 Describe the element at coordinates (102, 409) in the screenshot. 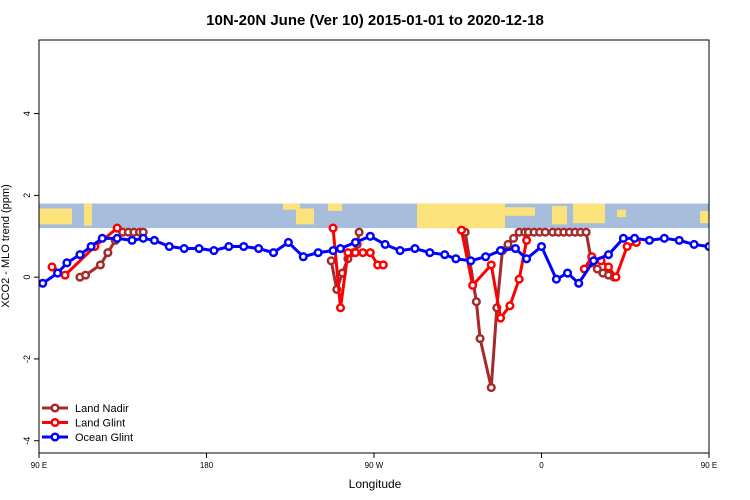

I see `legend-label-0: Land Nadir` at that location.